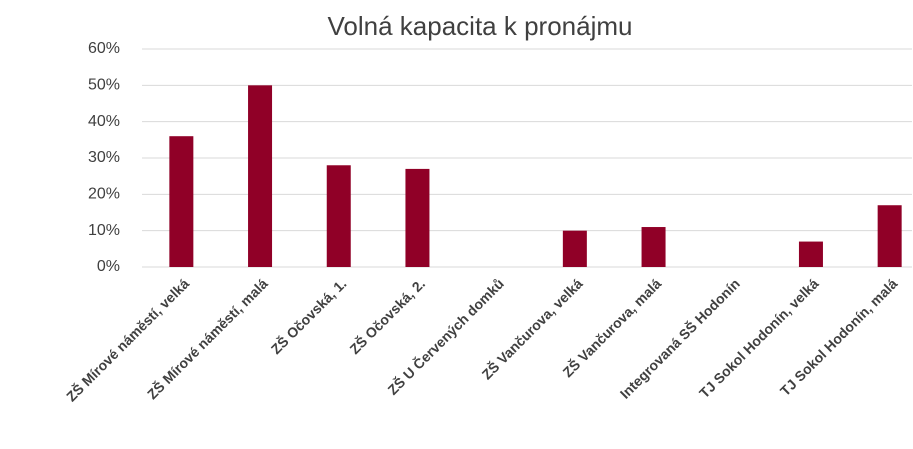 The height and width of the screenshot is (449, 913). I want to click on y-tick-label: 50%, so click(104, 85).